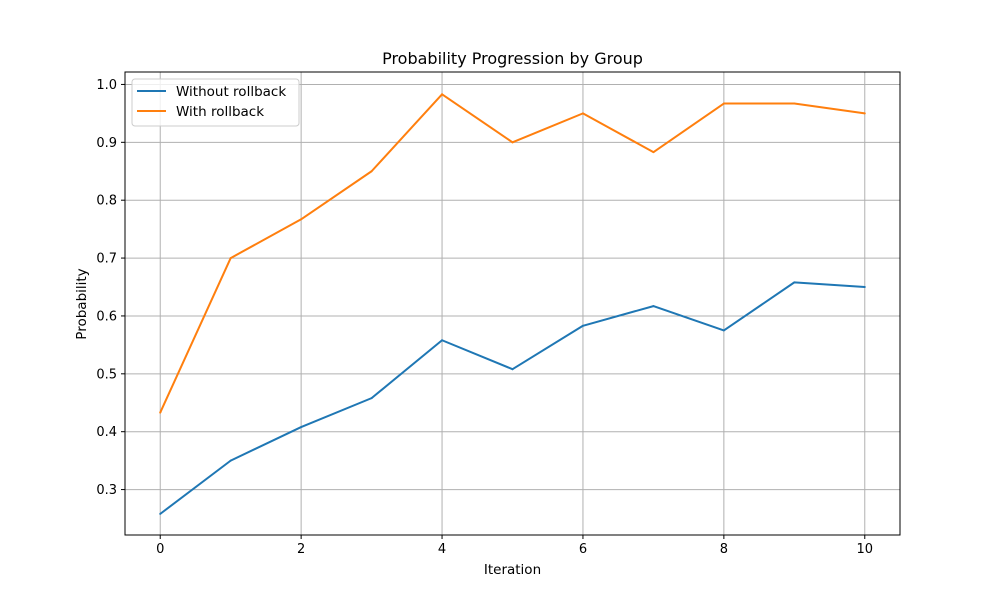 Image resolution: width=1000 pixels, height=604 pixels. Describe the element at coordinates (724, 549) in the screenshot. I see `x-tick-label: 8` at that location.